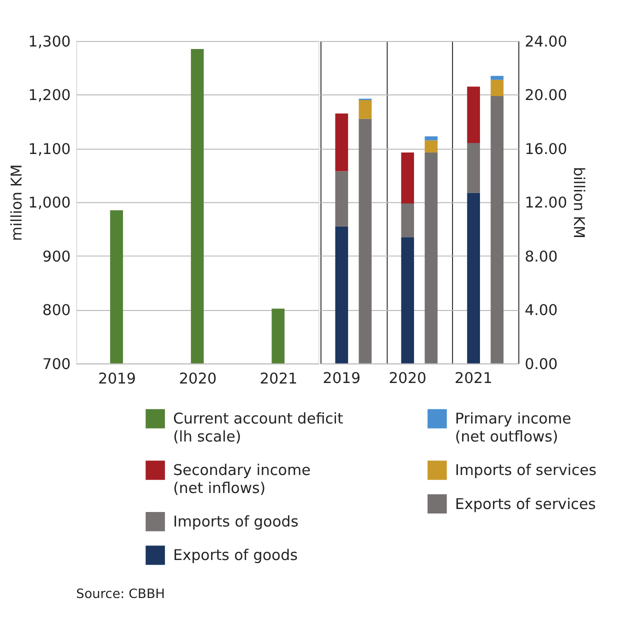  I want to click on y-tick-label: 1,300, so click(49, 41).